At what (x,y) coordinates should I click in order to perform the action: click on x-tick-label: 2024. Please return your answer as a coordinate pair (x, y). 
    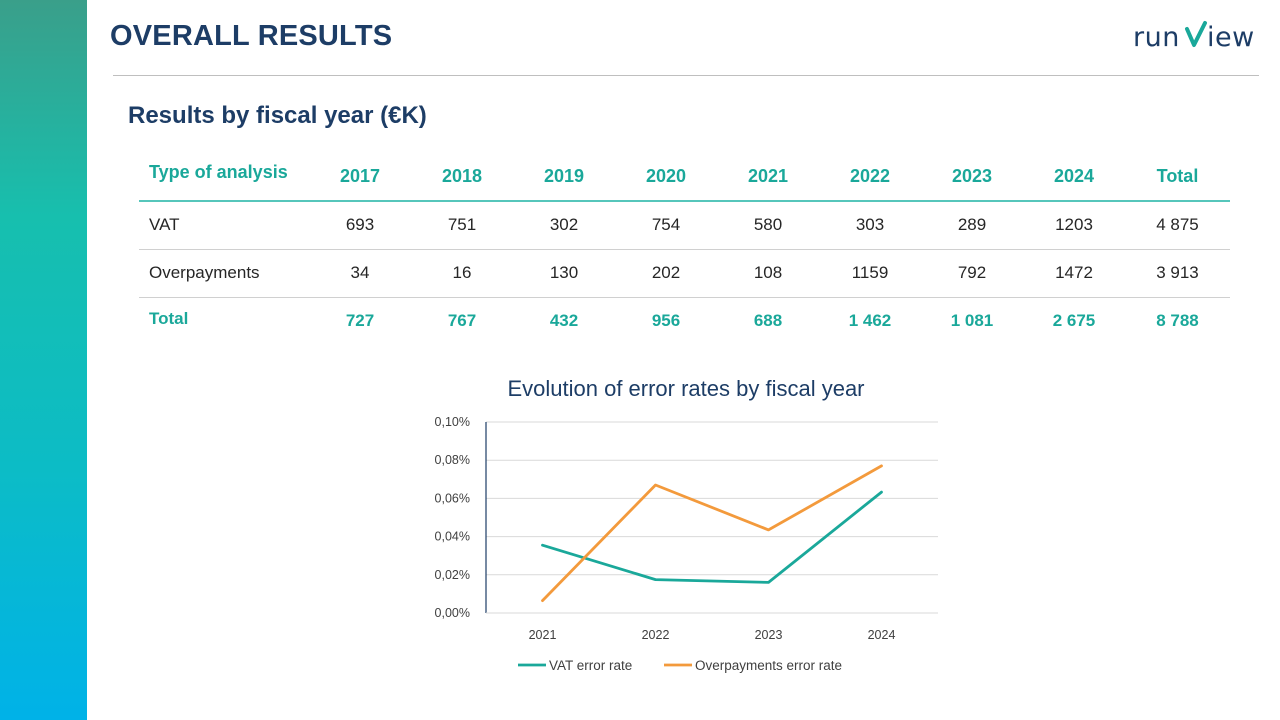
    Looking at the image, I should click on (882, 635).